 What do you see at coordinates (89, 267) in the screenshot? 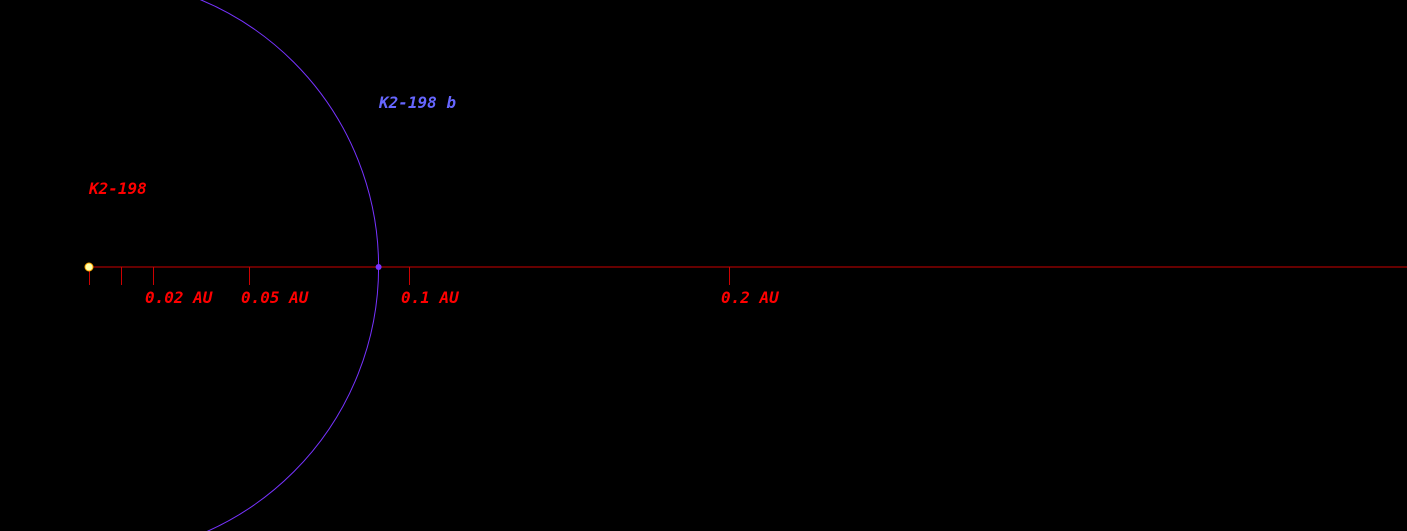
I see `star-marker` at bounding box center [89, 267].